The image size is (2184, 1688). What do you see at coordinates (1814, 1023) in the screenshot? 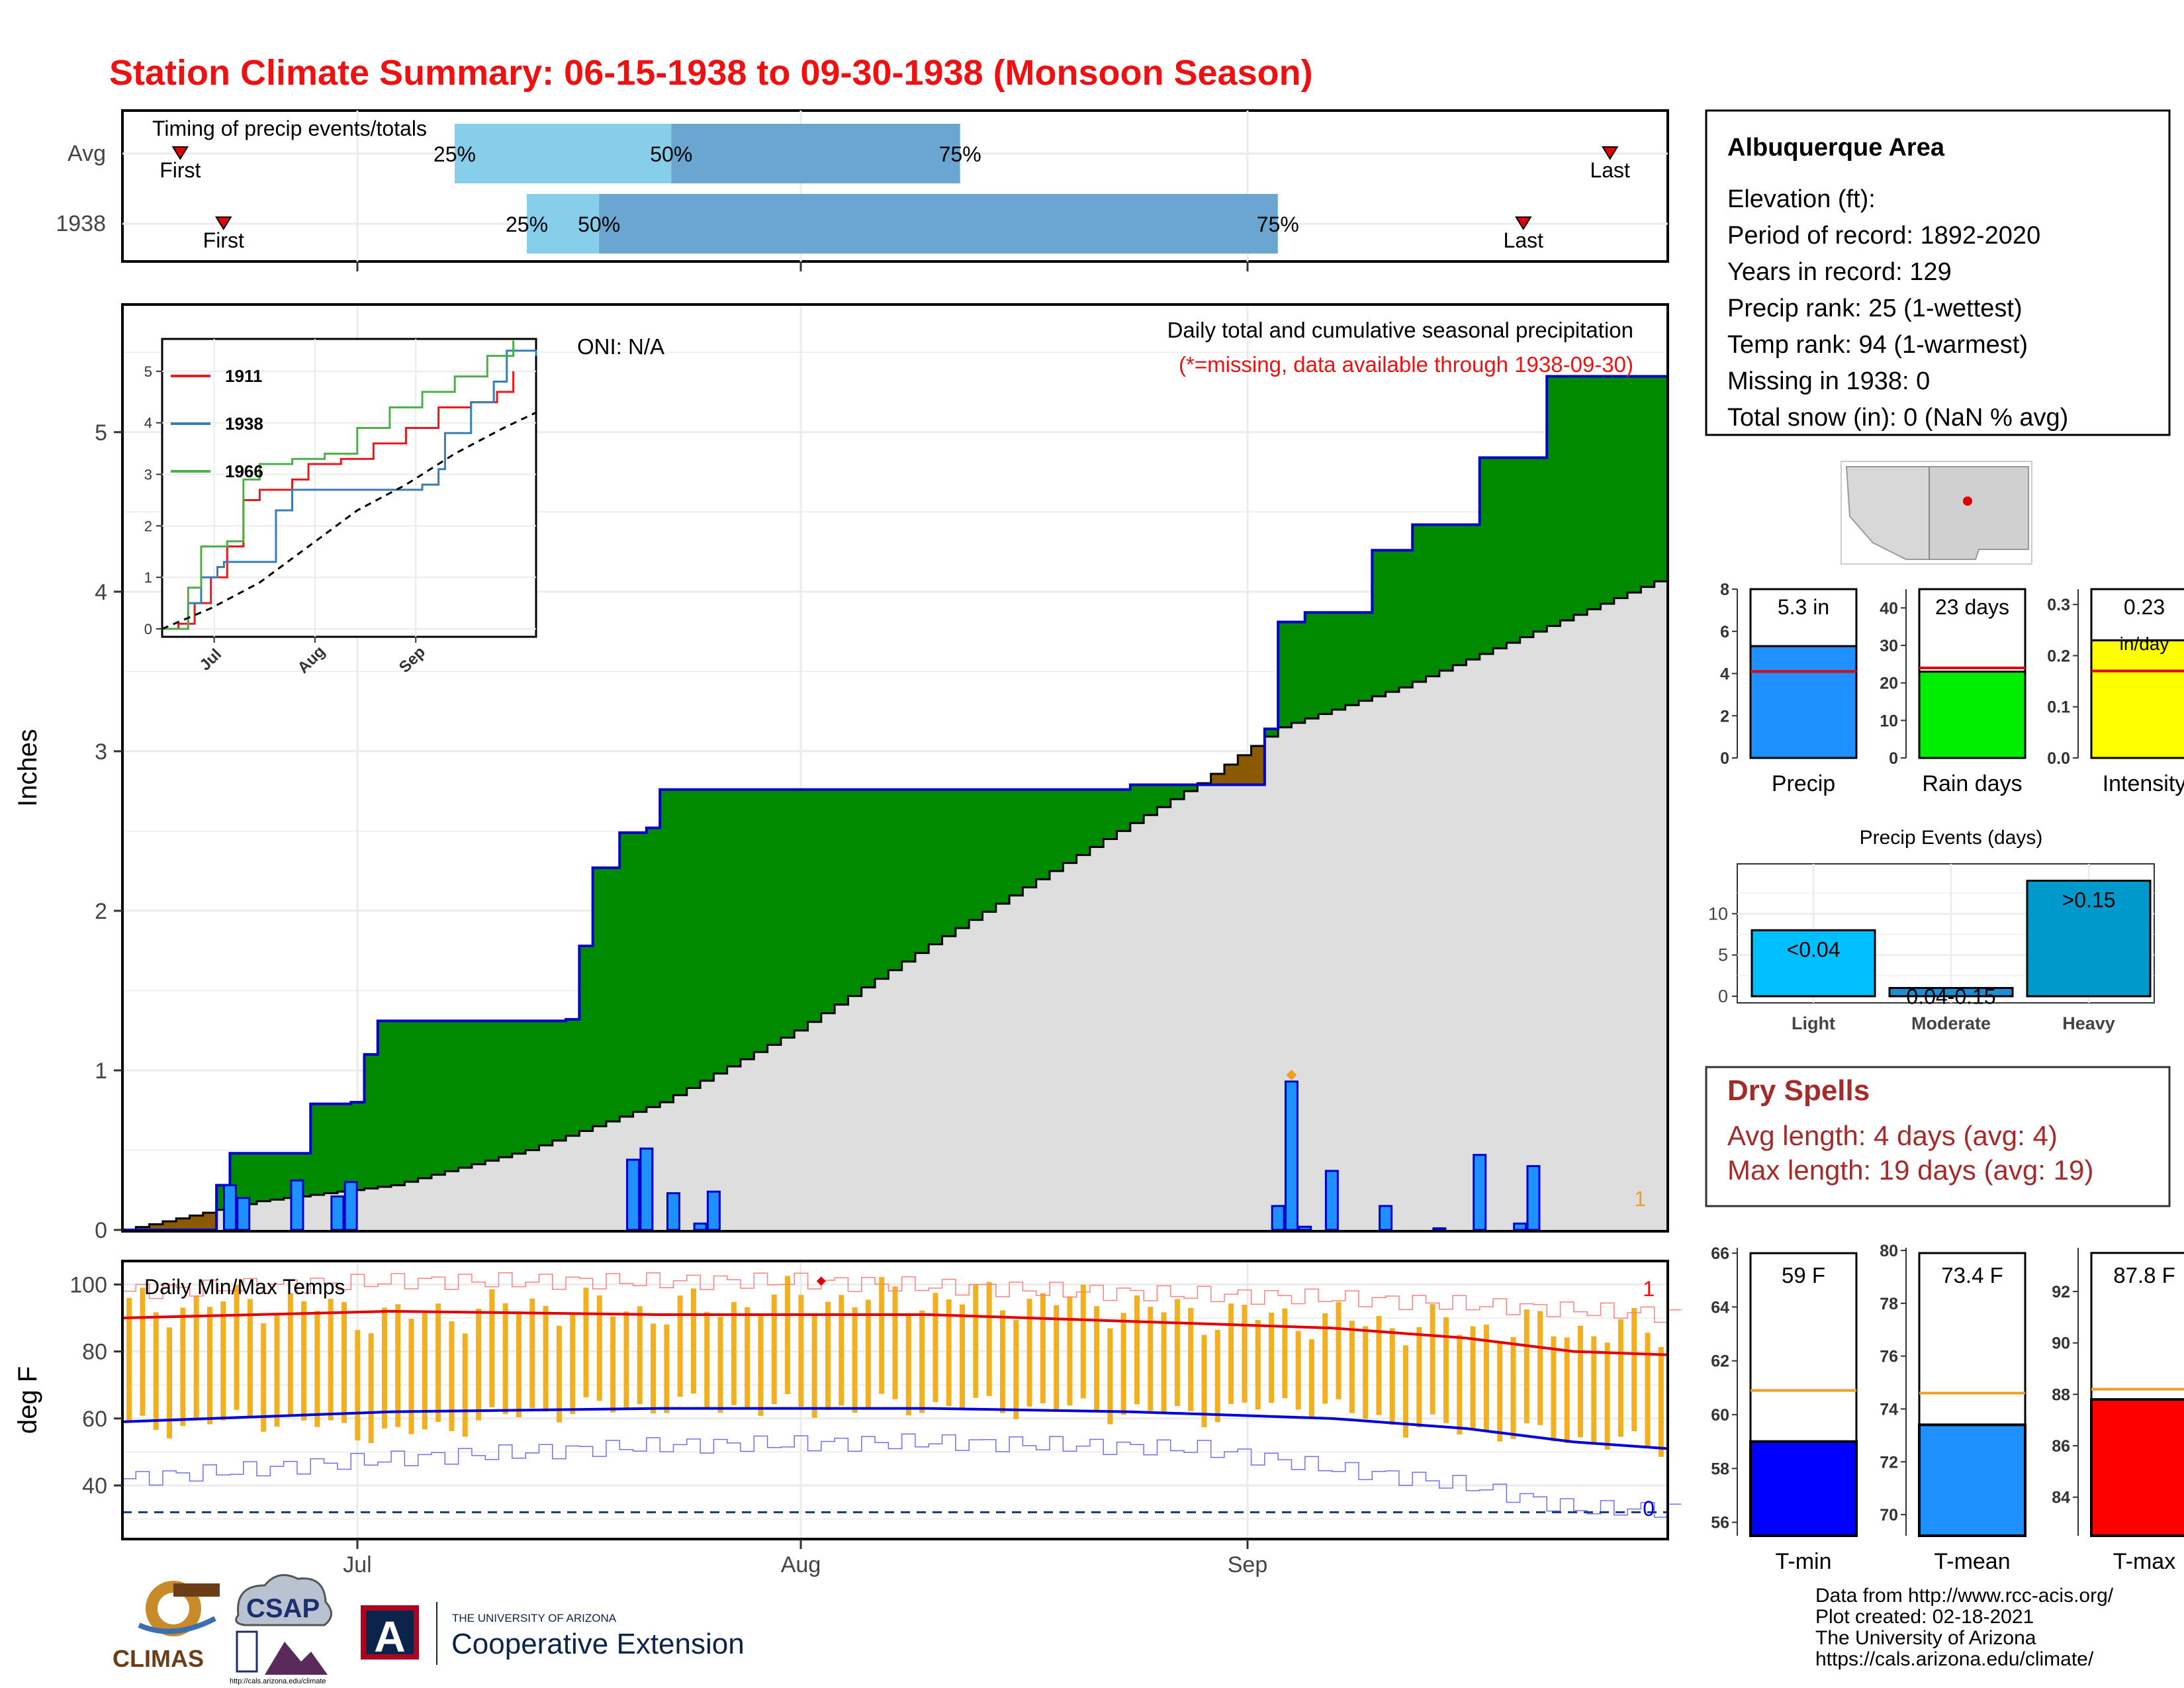
I see `events-category-label: Light` at bounding box center [1814, 1023].